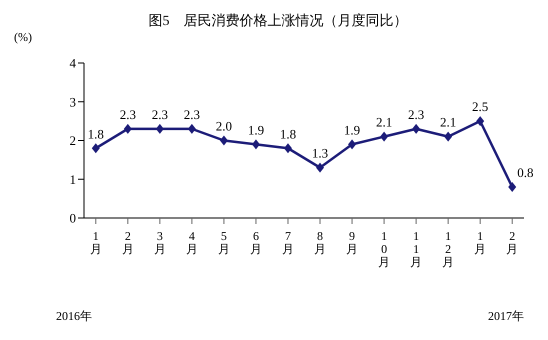 The image size is (548, 340). I want to click on y-tick-label: 4, so click(73, 63).